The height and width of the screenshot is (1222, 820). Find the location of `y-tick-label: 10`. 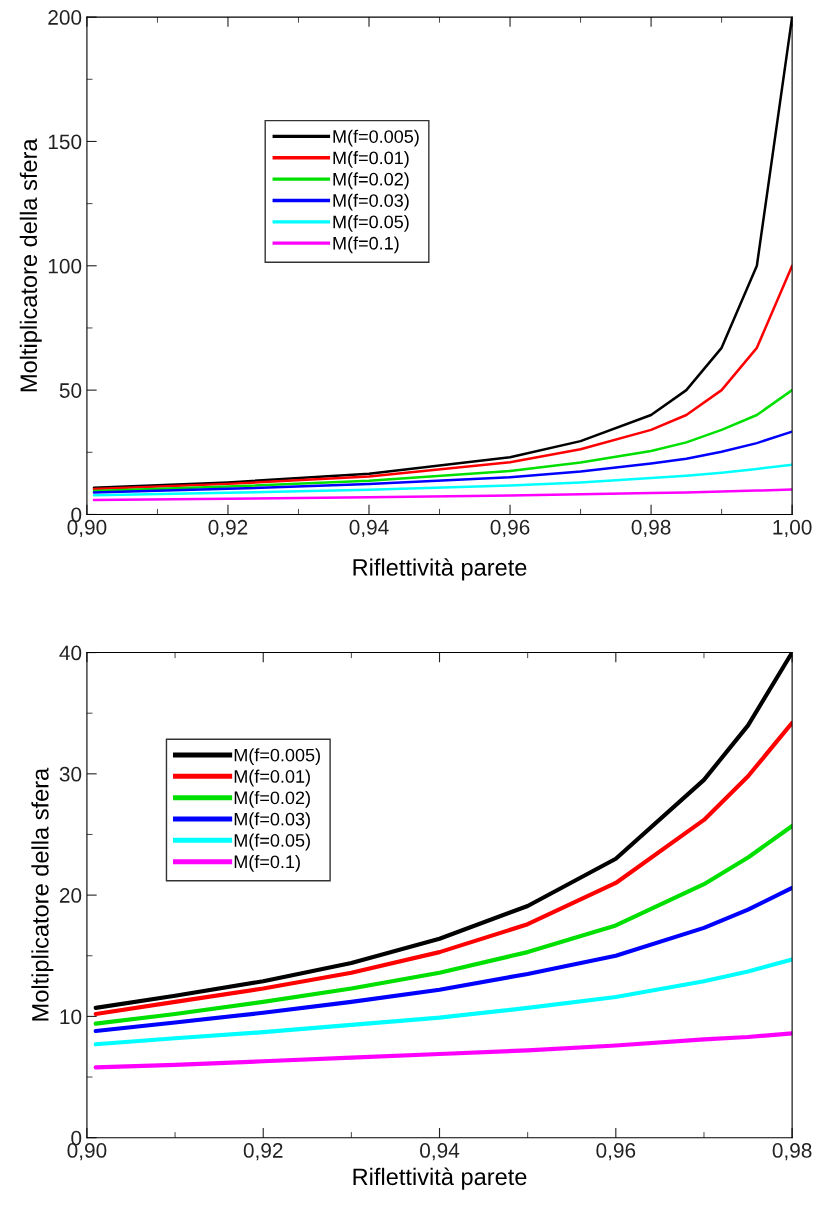

y-tick-label: 10 is located at coordinates (71, 1017).